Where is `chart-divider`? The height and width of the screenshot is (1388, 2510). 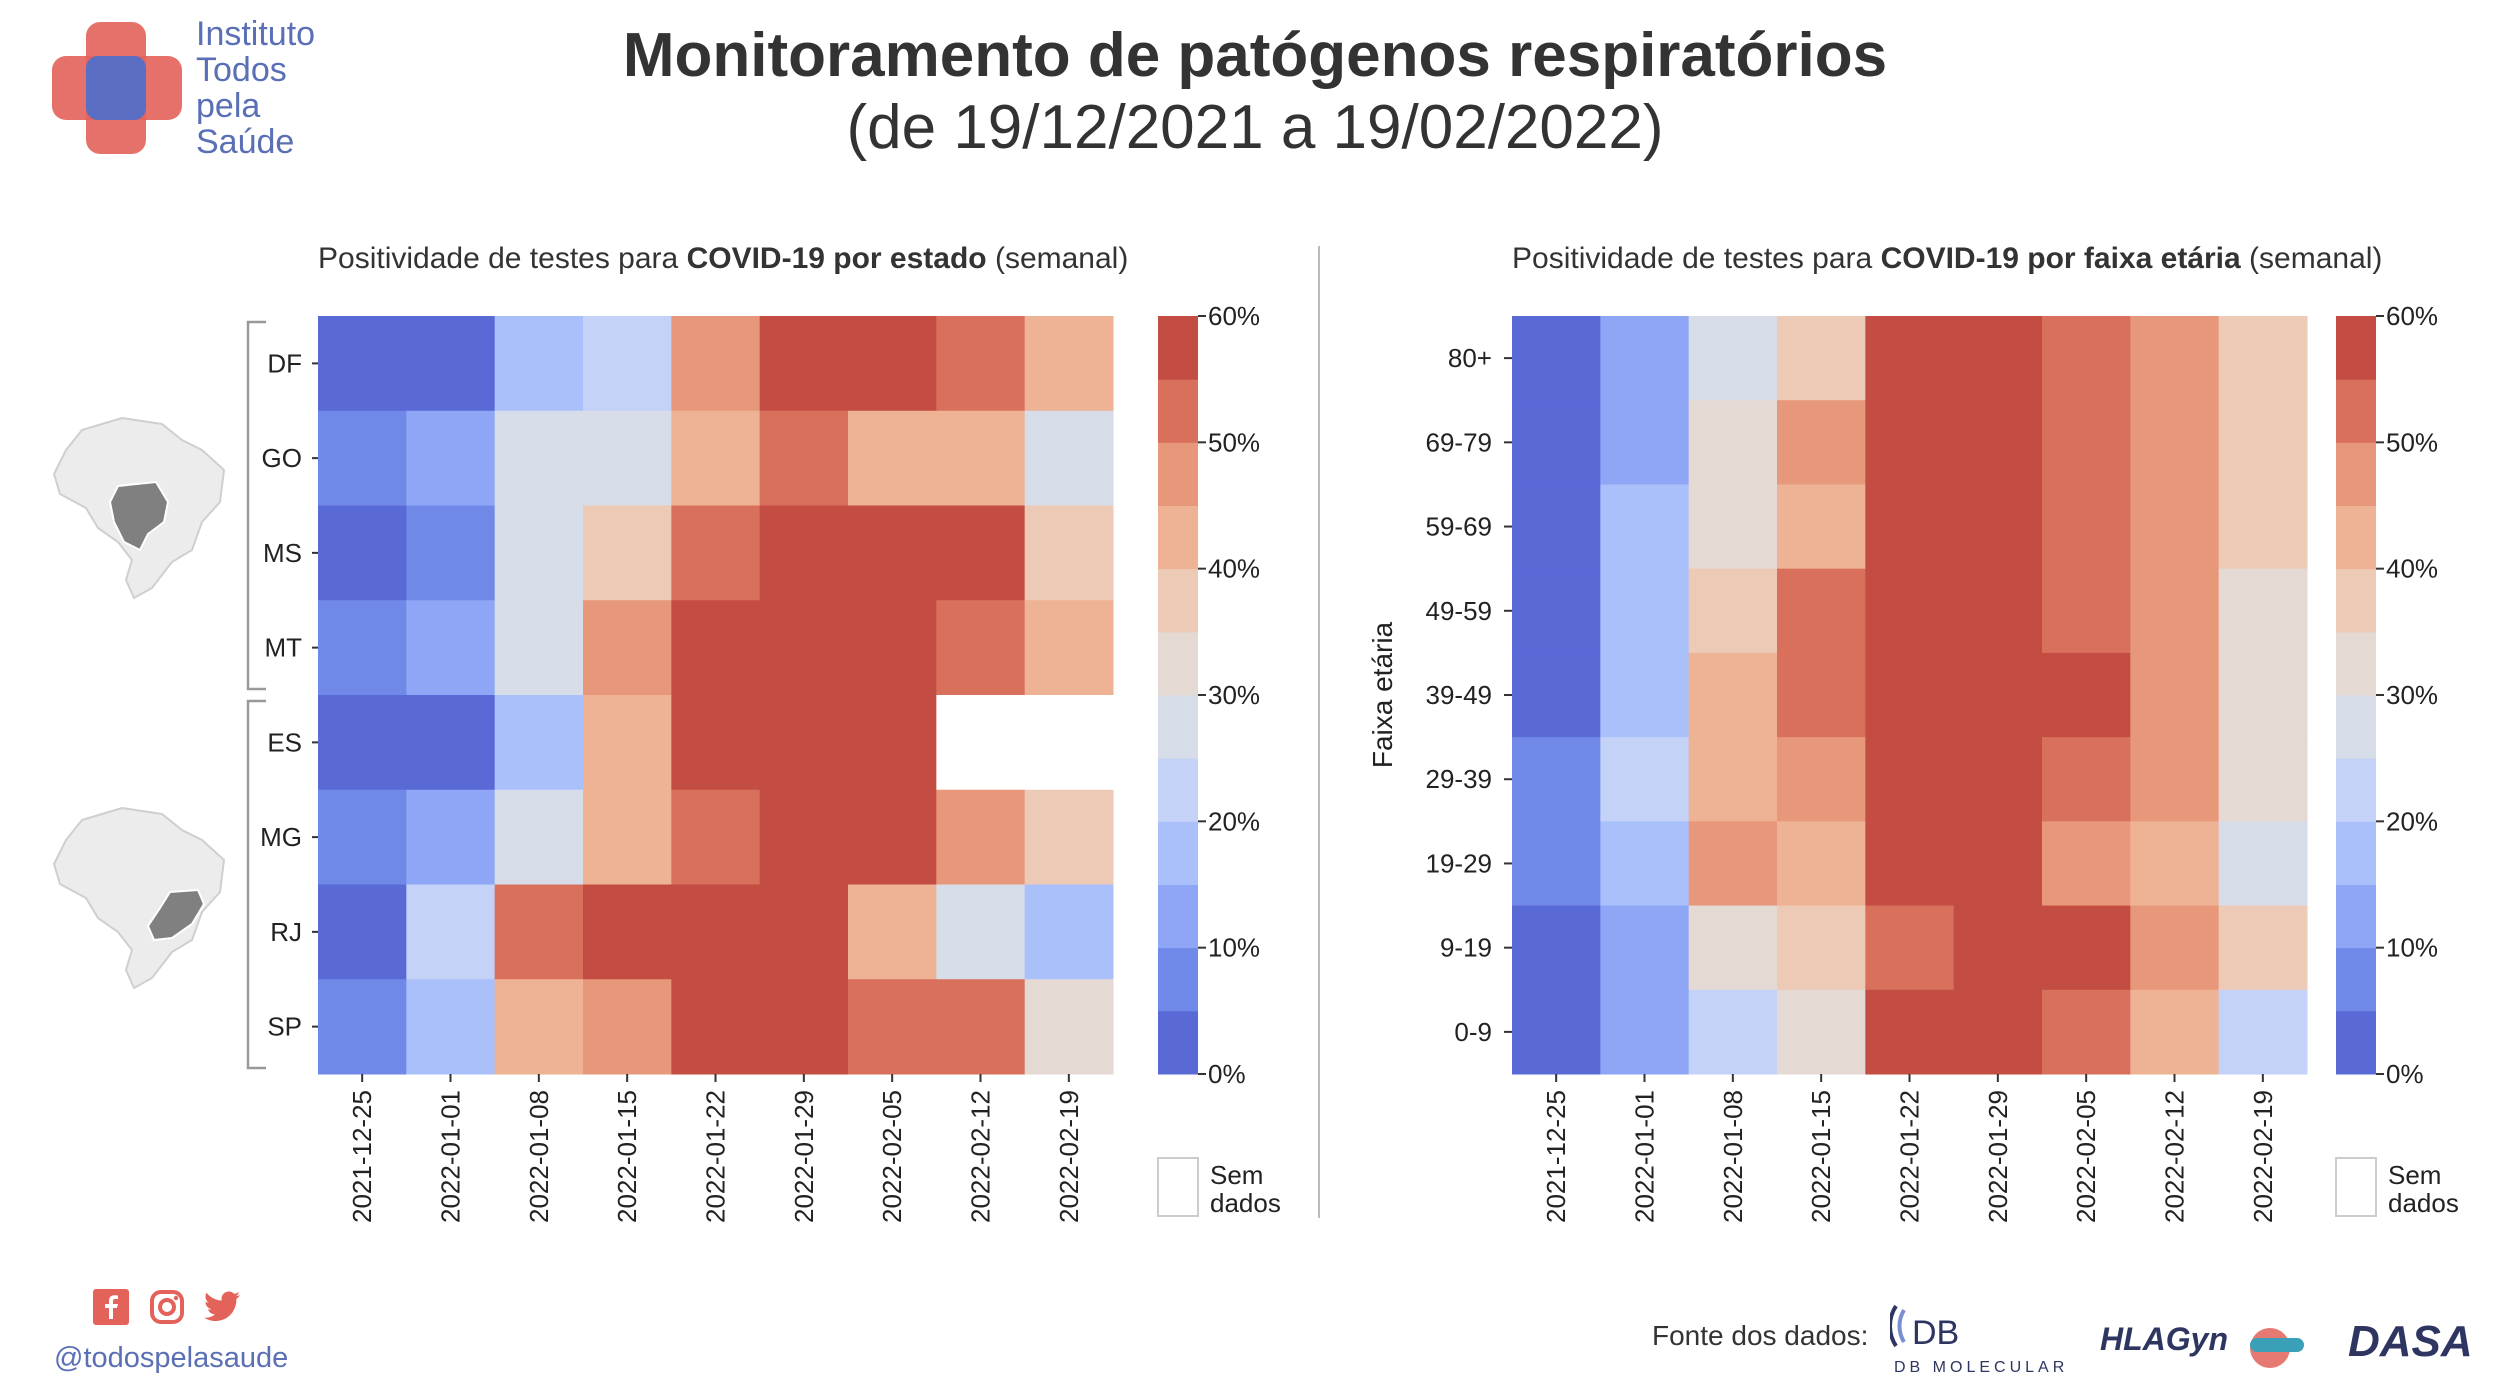
chart-divider is located at coordinates (1319, 732).